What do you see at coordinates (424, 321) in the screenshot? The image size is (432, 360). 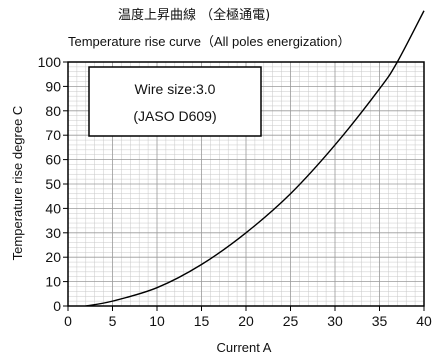 I see `x-tick-label: 40` at bounding box center [424, 321].